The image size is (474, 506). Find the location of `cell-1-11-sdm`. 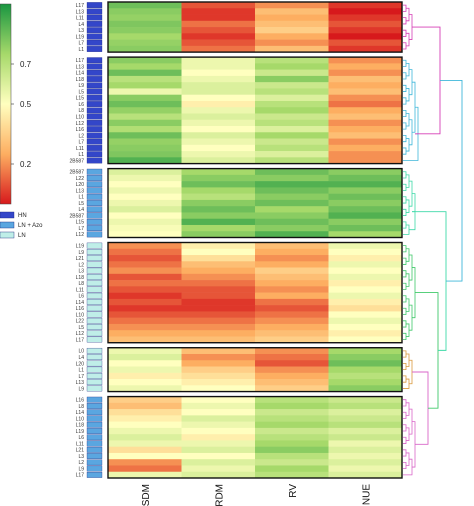

cell-1-11-sdm is located at coordinates (145, 129).